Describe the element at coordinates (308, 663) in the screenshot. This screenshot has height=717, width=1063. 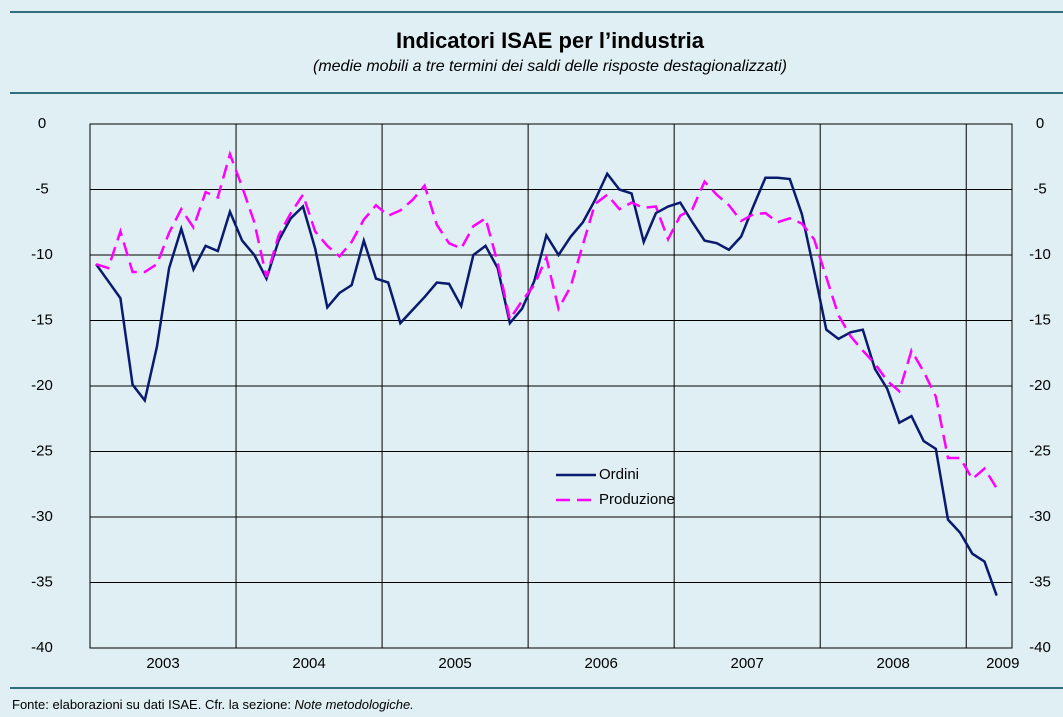
I see `x-tick-label: 2004` at that location.